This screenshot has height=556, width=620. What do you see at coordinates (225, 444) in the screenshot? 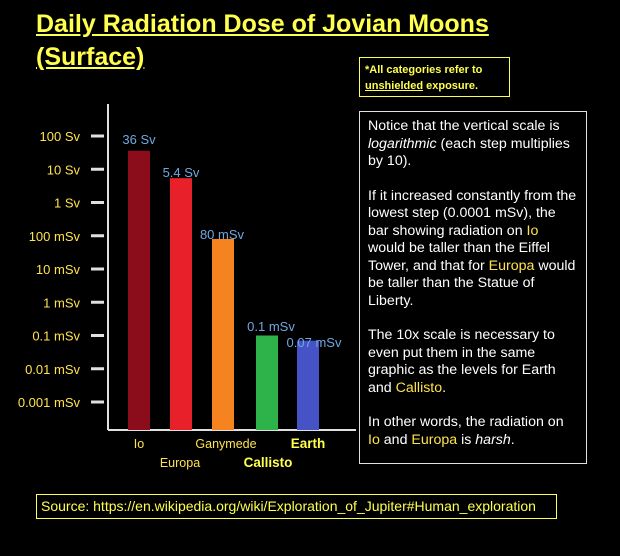
I see `category-label-ganymede: Ganymede` at bounding box center [225, 444].